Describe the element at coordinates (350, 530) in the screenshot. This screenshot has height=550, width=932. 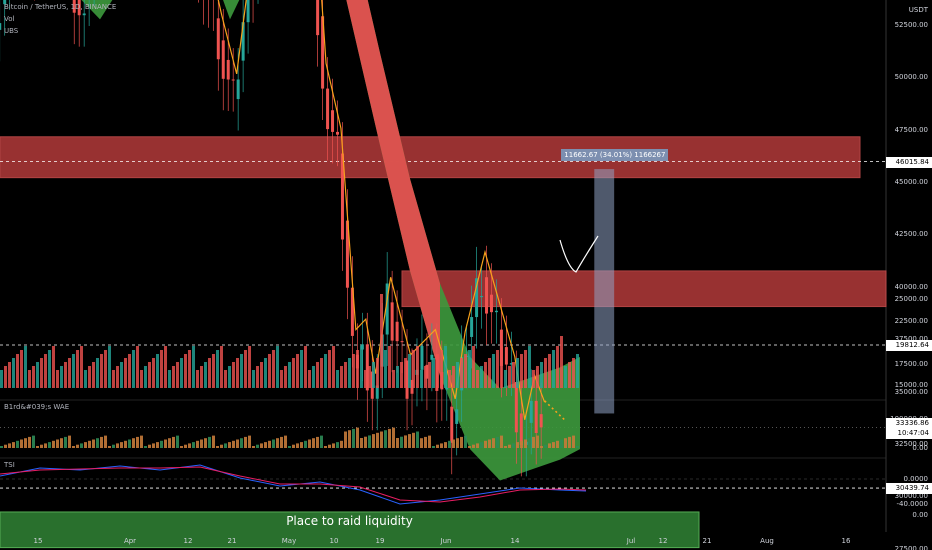
I see `zone-green-low` at that location.